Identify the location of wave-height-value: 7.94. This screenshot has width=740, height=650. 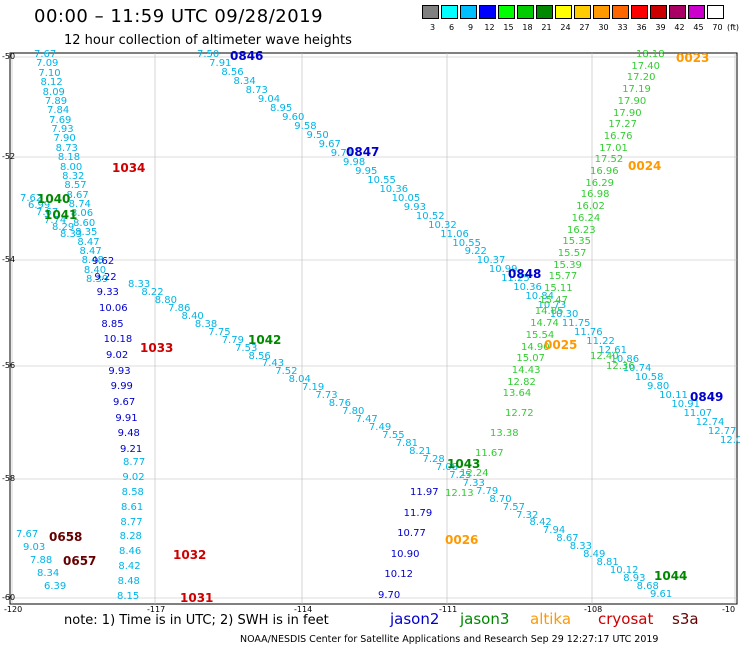
(554, 531).